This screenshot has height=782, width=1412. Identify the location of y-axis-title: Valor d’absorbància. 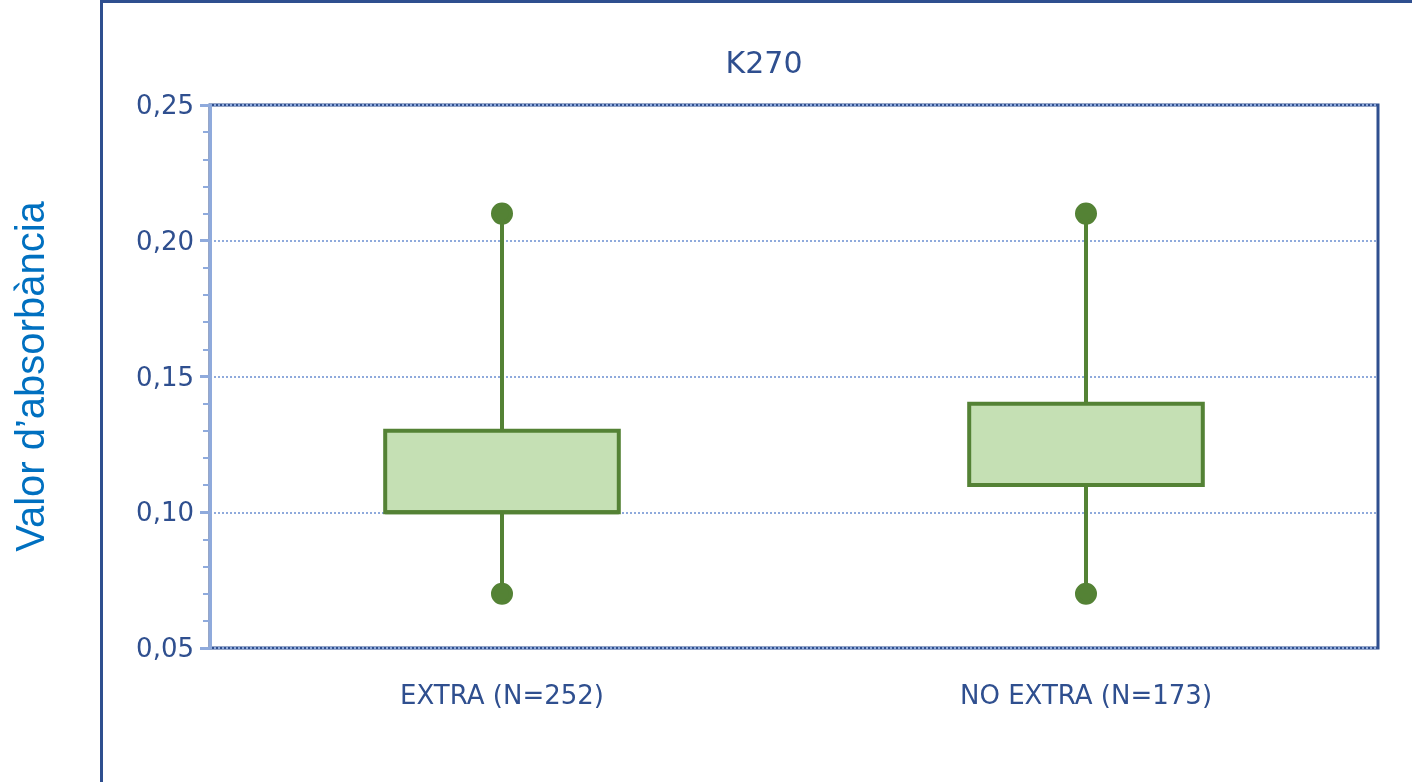
(30, 376).